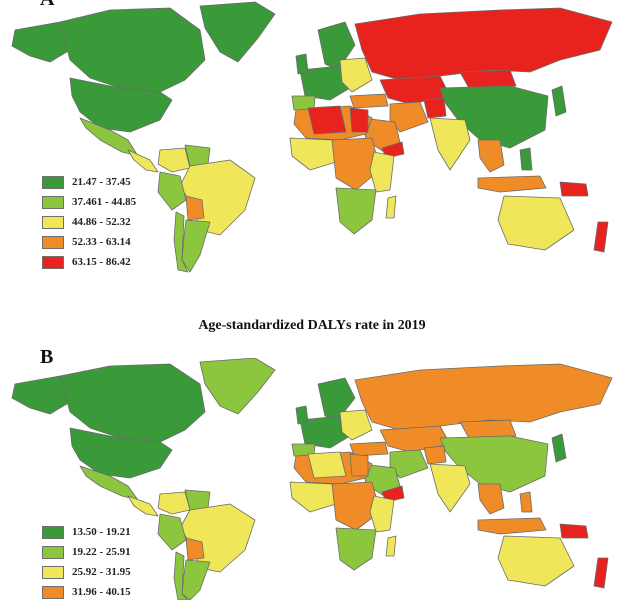  Describe the element at coordinates (101, 592) in the screenshot. I see `legend-range: 31.96 - 40.15` at that location.